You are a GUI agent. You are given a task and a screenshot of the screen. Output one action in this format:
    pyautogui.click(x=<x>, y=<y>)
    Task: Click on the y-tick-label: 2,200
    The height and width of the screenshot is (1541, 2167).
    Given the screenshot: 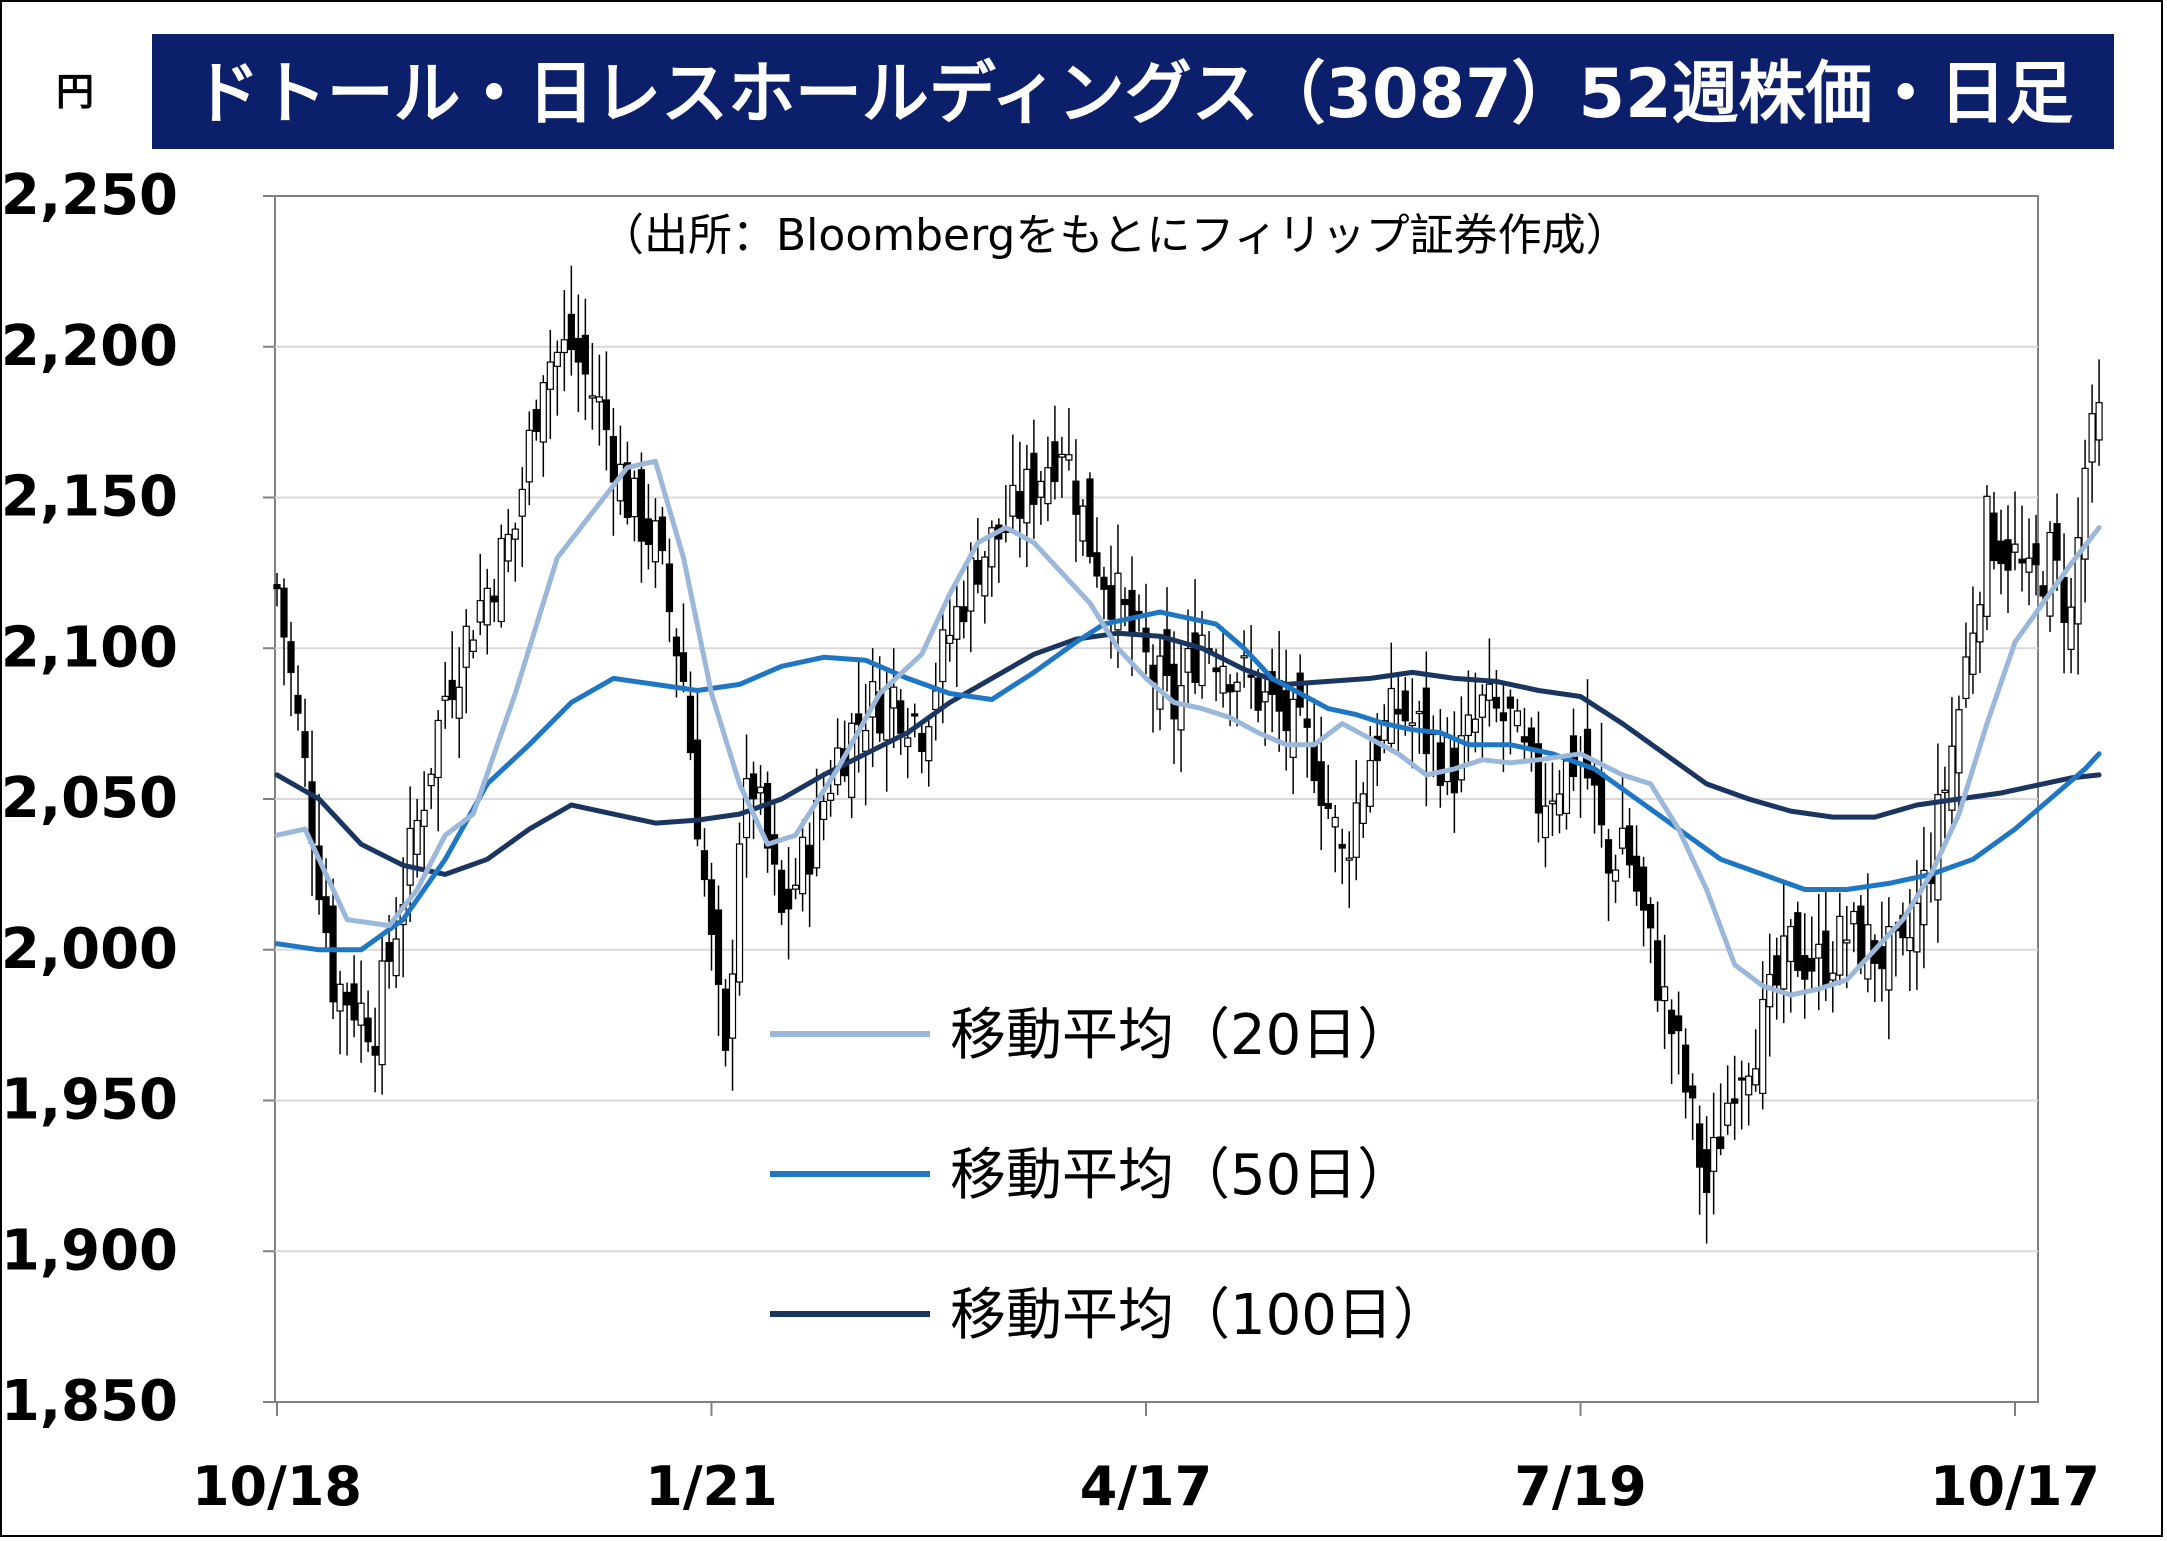 What is the action you would take?
    pyautogui.click(x=89, y=346)
    